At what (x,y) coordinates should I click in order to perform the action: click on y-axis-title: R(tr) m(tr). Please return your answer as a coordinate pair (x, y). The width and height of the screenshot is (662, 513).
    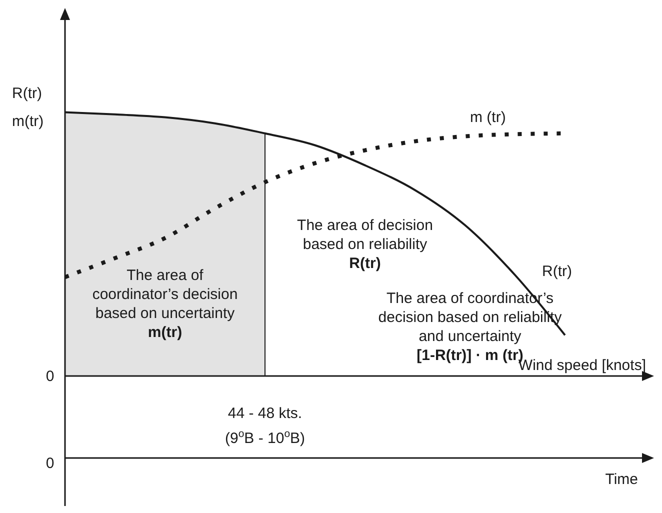
    Looking at the image, I should click on (28, 107).